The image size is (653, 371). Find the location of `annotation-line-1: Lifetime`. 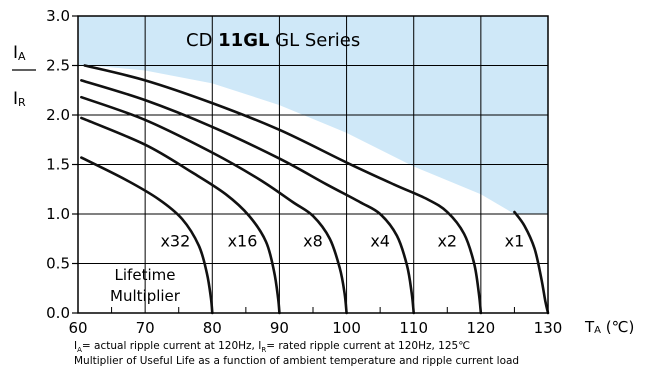

annotation-line-1: Lifetime is located at coordinates (145, 275).